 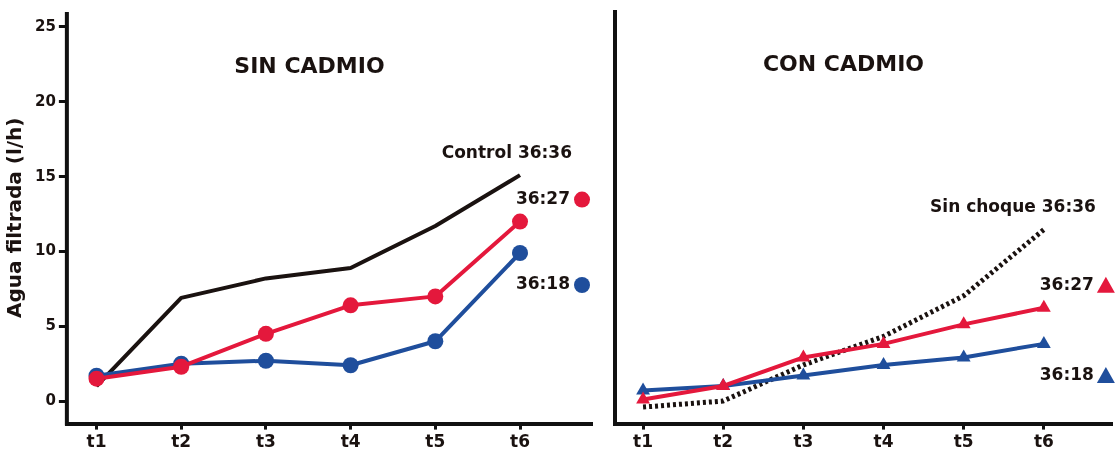 I want to click on text: Sin choque 36:36, so click(x=1013, y=206).